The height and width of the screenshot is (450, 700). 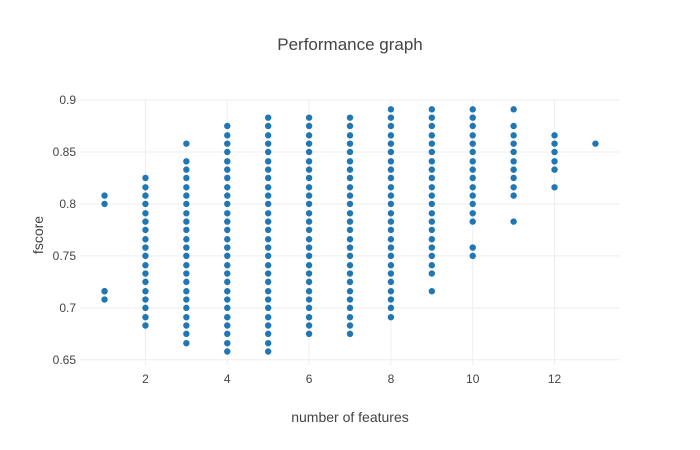 I want to click on x-axis-title: number of features, so click(x=350, y=417).